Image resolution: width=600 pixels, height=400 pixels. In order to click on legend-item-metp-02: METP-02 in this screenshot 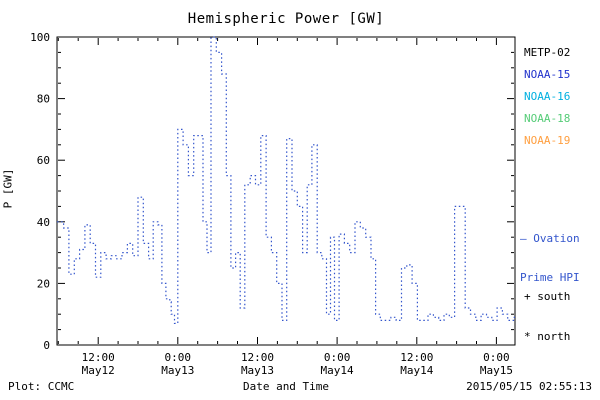, I will do `click(547, 52)`.